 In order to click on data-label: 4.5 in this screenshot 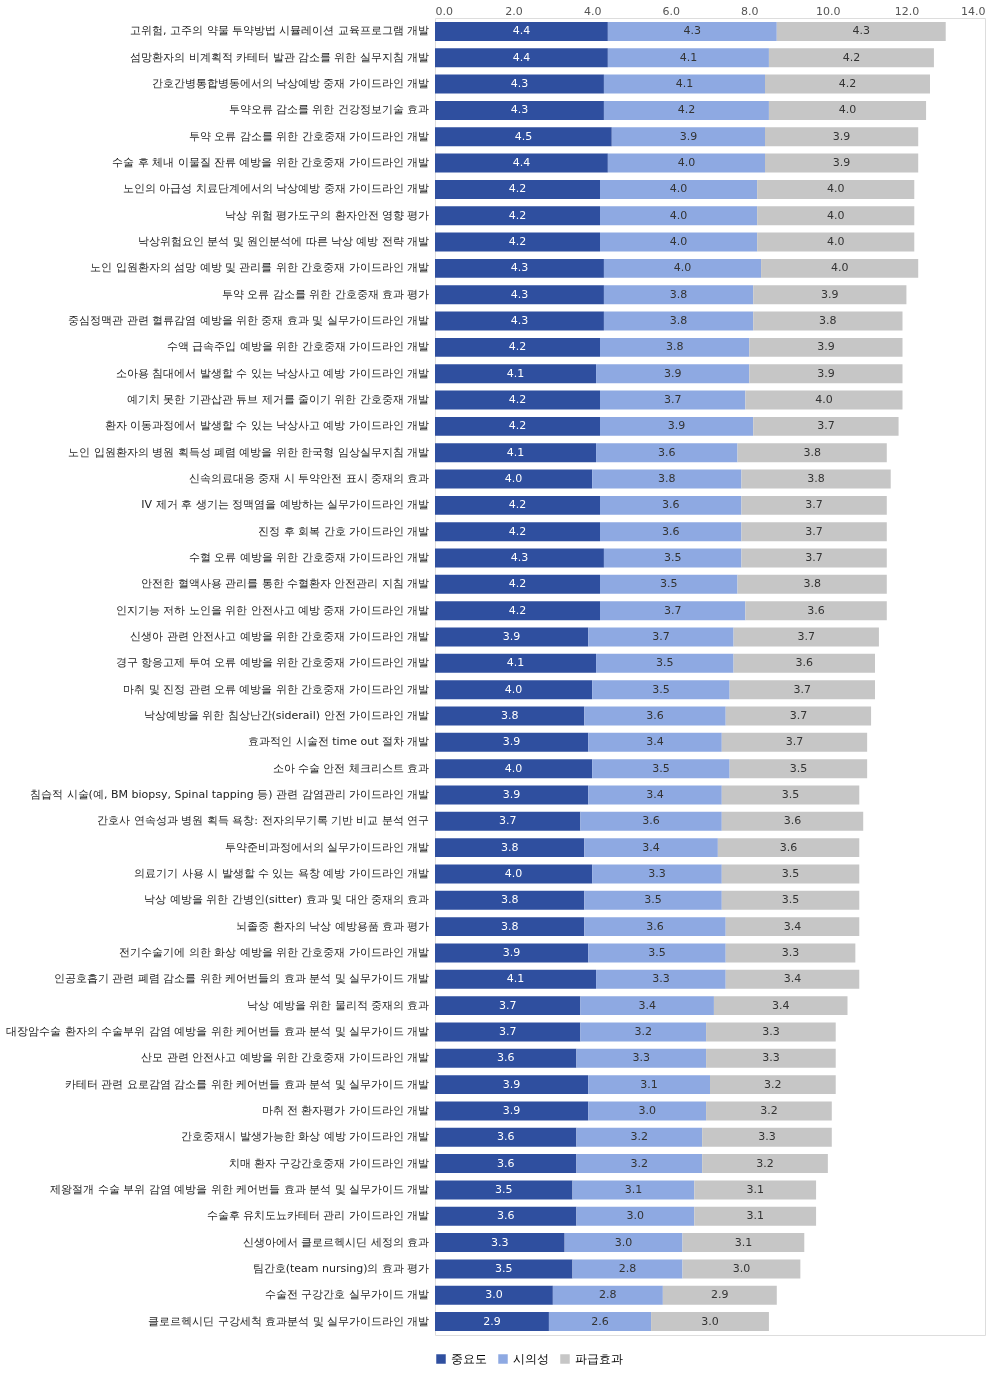, I will do `click(523, 136)`.